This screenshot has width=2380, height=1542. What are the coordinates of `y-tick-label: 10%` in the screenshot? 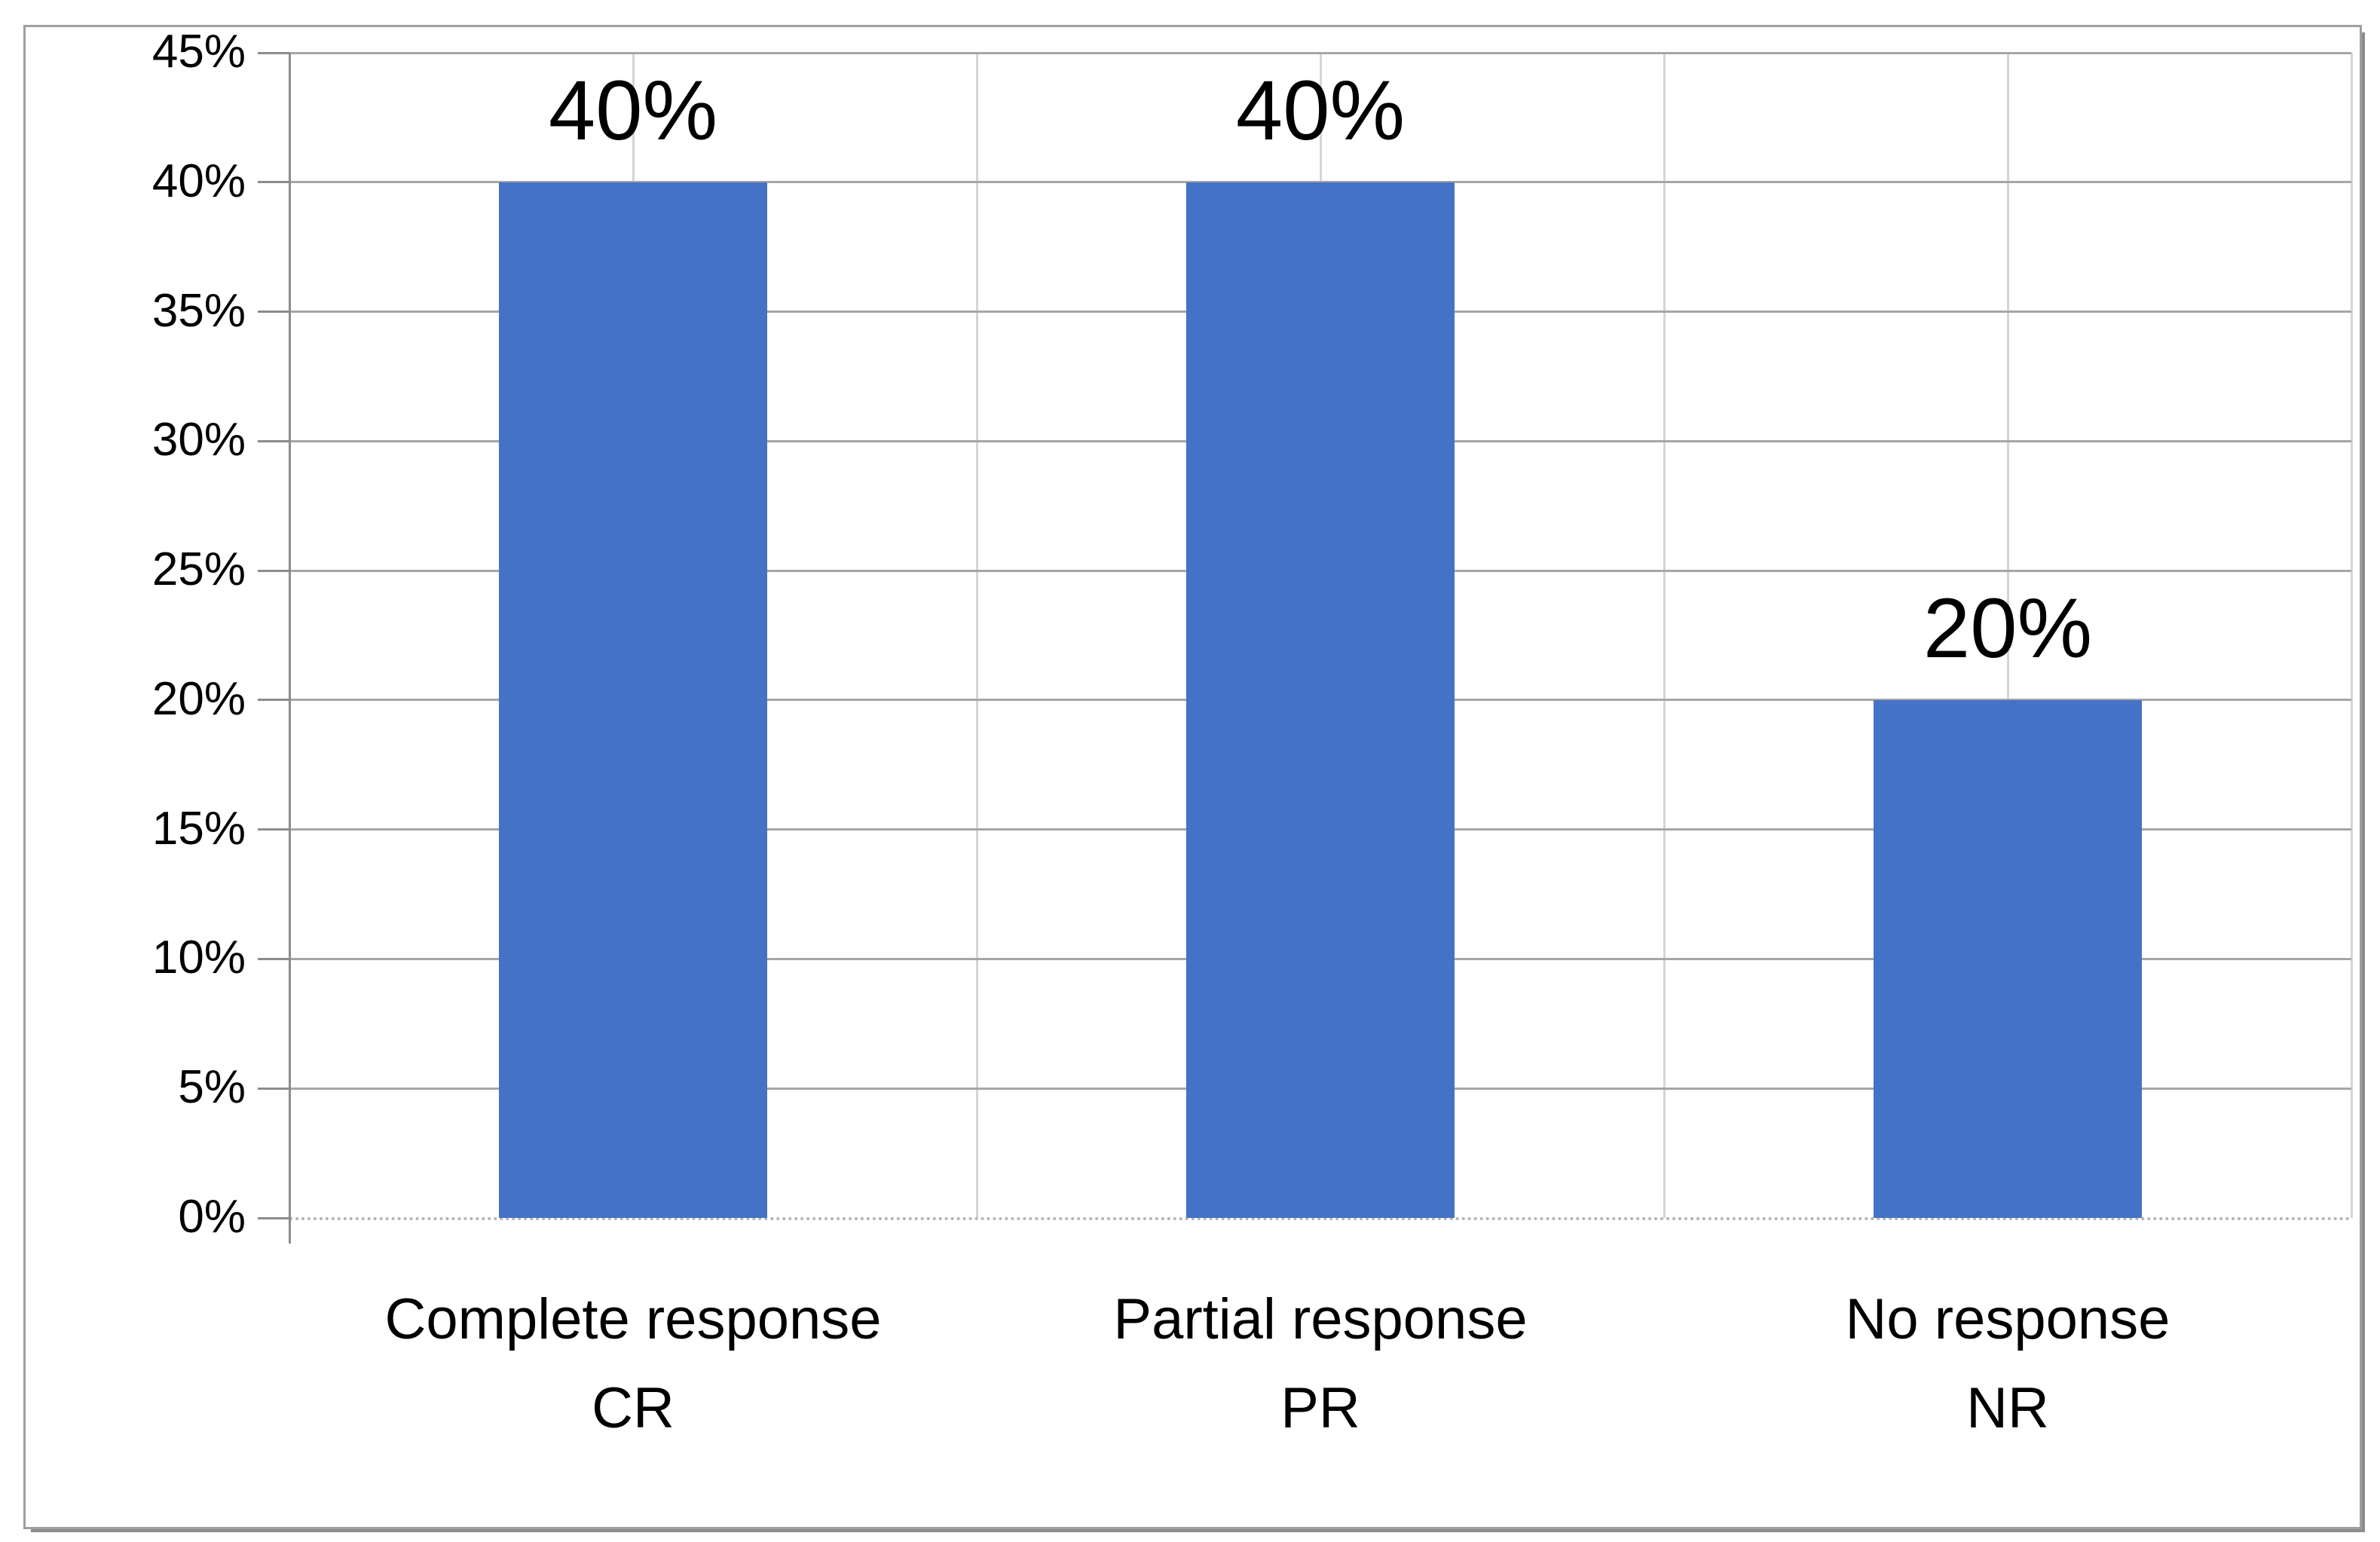 It's located at (198, 958).